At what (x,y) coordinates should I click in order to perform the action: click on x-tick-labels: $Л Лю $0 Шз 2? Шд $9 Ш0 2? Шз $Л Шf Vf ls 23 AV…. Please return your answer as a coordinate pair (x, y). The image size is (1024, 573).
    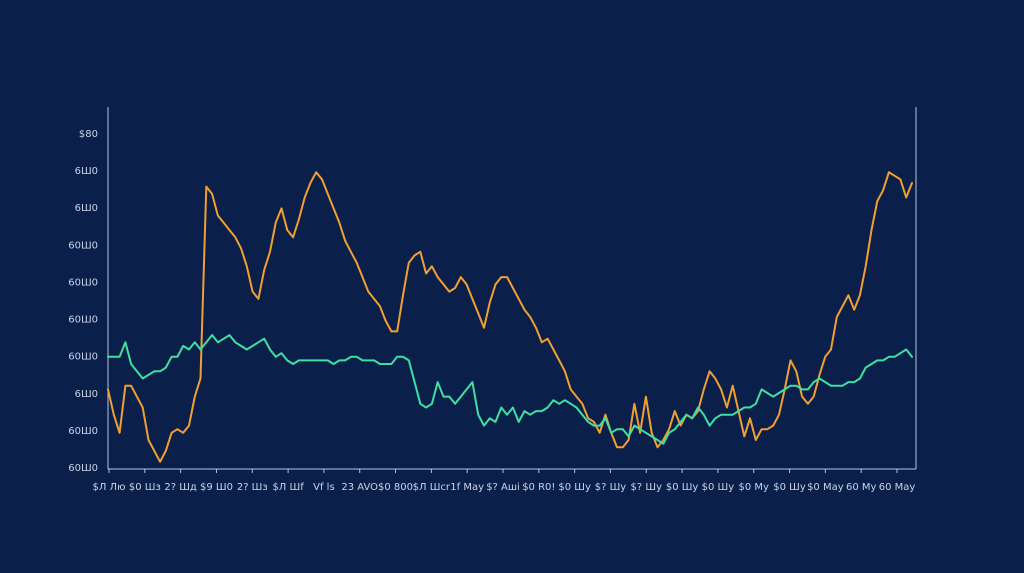
    Looking at the image, I should click on (504, 481).